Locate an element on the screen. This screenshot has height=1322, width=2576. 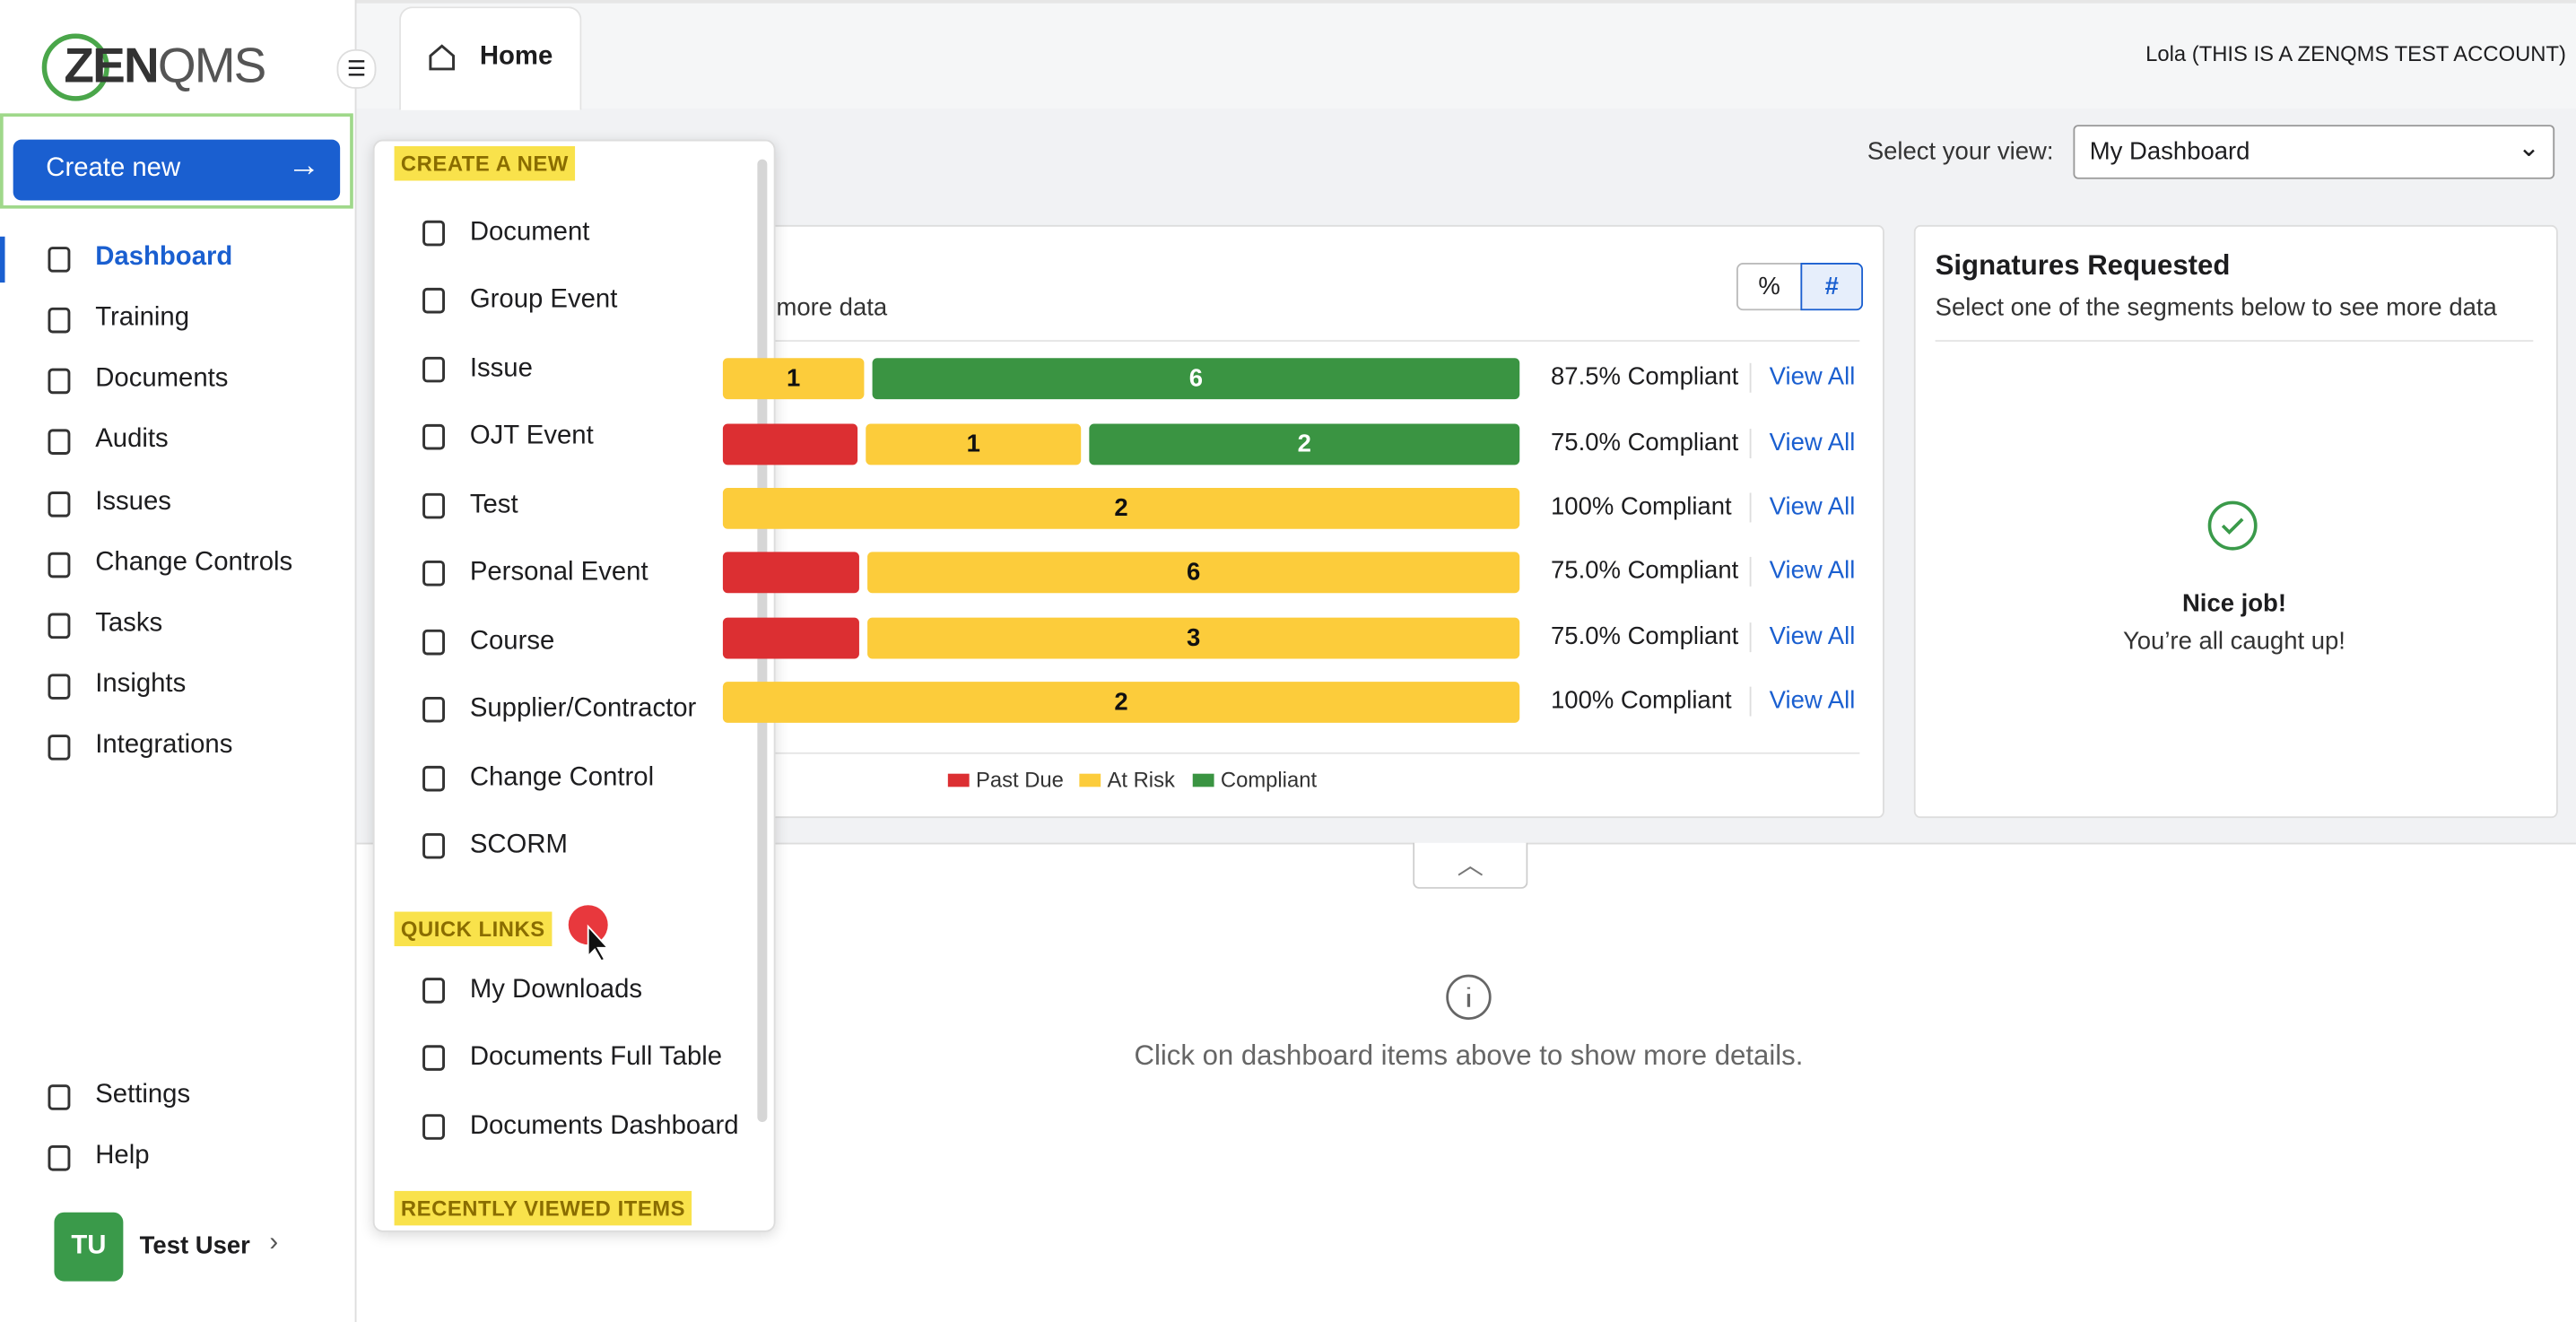
nav-item: Dashboard is located at coordinates (164, 257).